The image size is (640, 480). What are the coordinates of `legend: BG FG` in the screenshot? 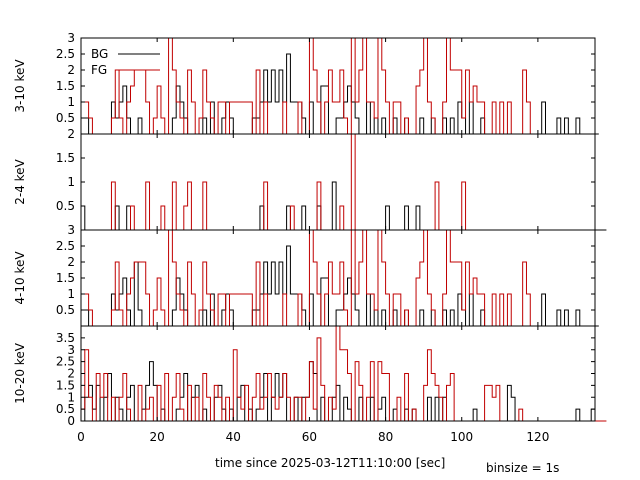 It's located at (125, 62).